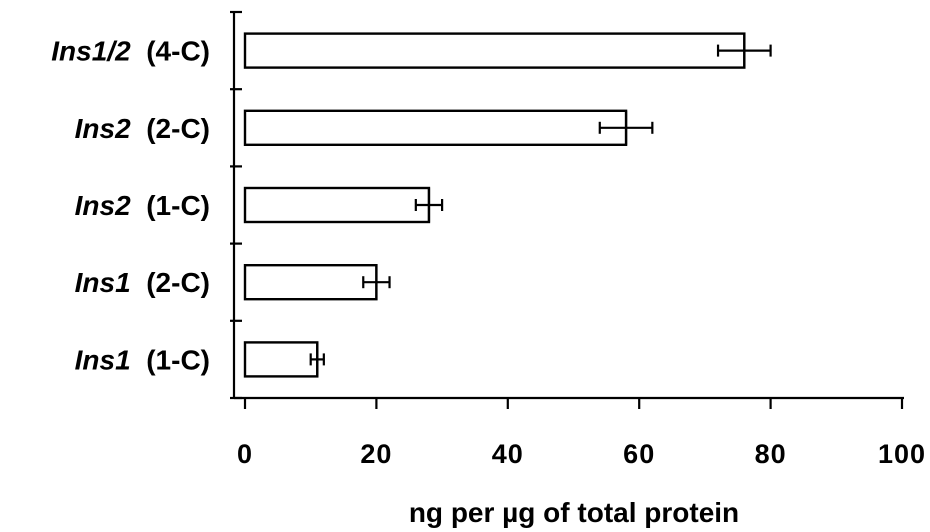  What do you see at coordinates (508, 454) in the screenshot?
I see `x-tick-label: 40` at bounding box center [508, 454].